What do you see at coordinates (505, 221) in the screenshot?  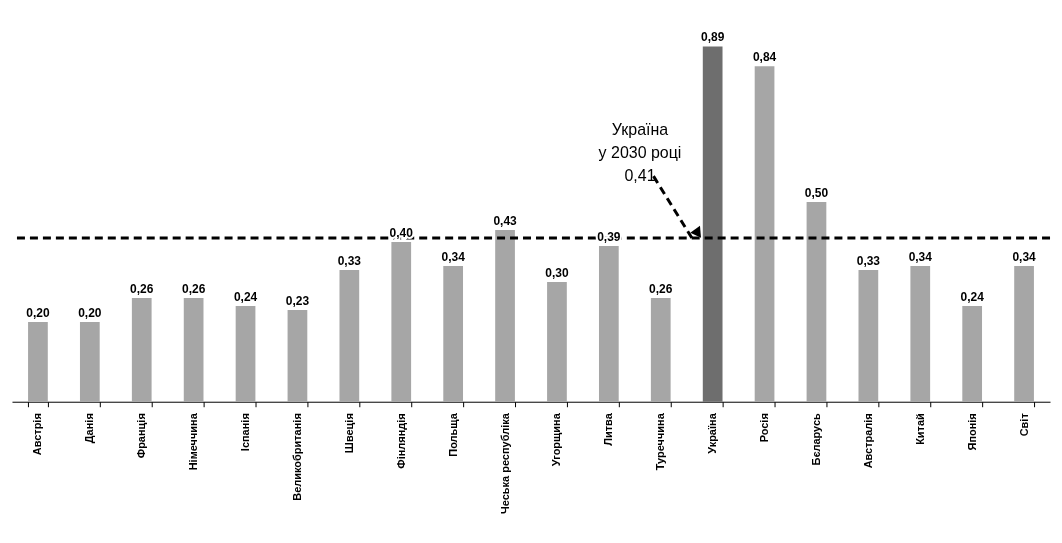 I see `data-label: 0,43` at bounding box center [505, 221].